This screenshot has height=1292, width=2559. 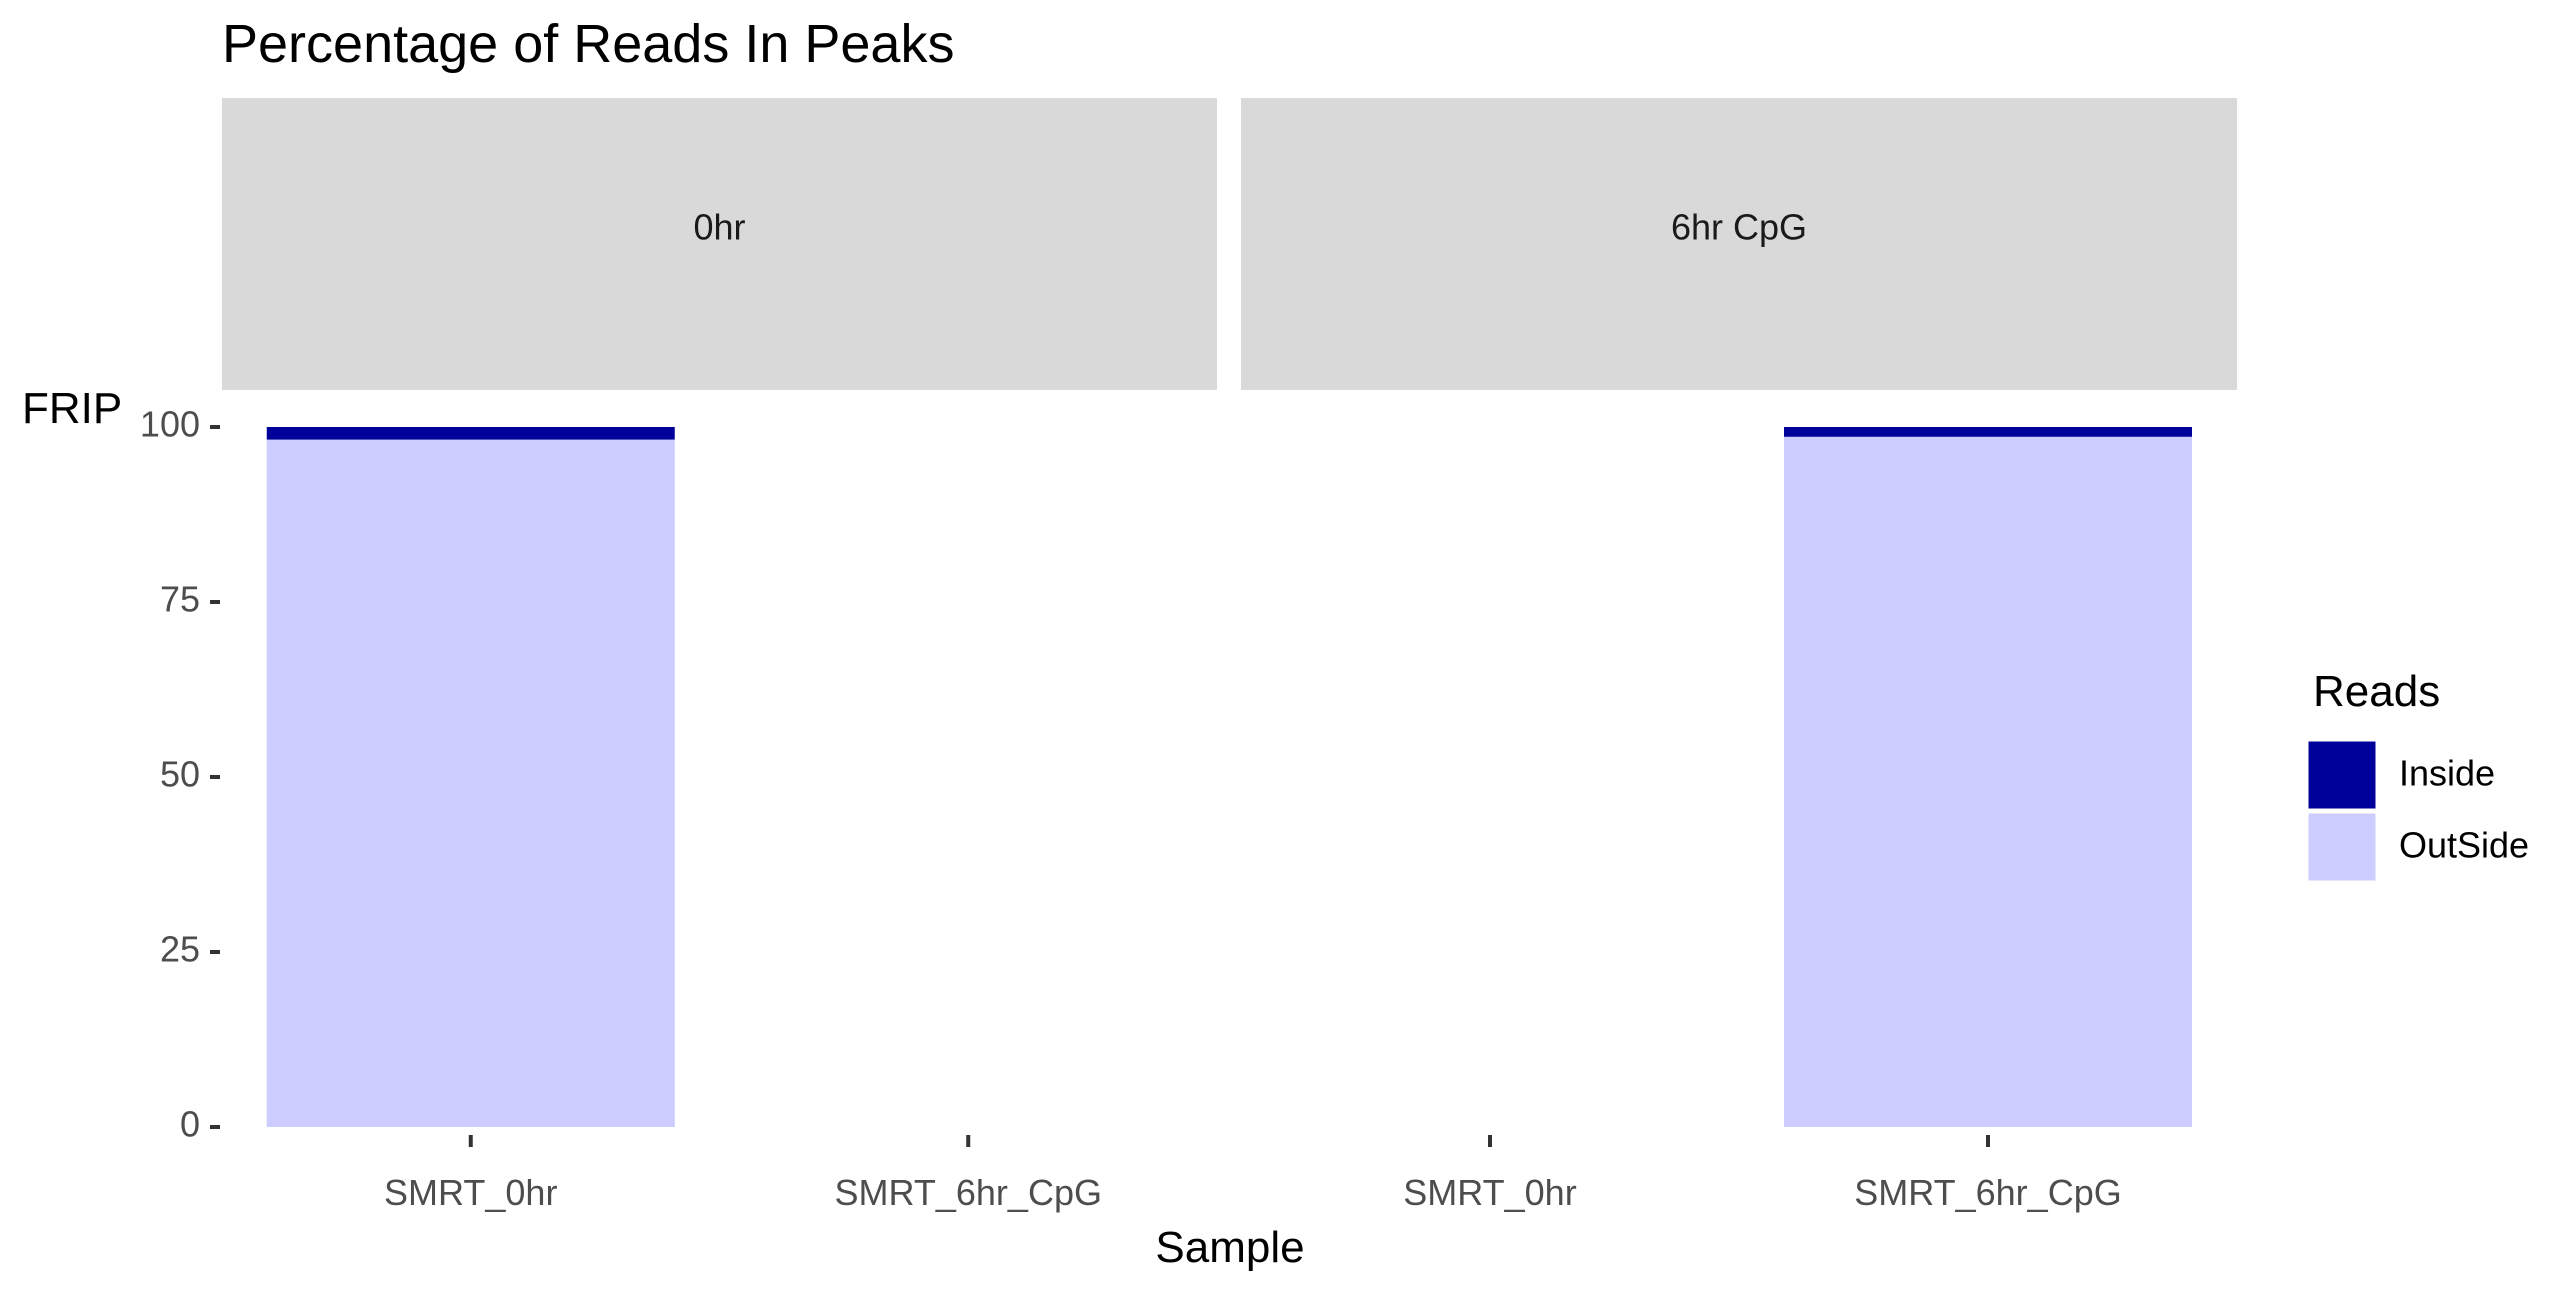 What do you see at coordinates (1988, 781) in the screenshot?
I see `bar-outside-smrt-6hr-cpg` at bounding box center [1988, 781].